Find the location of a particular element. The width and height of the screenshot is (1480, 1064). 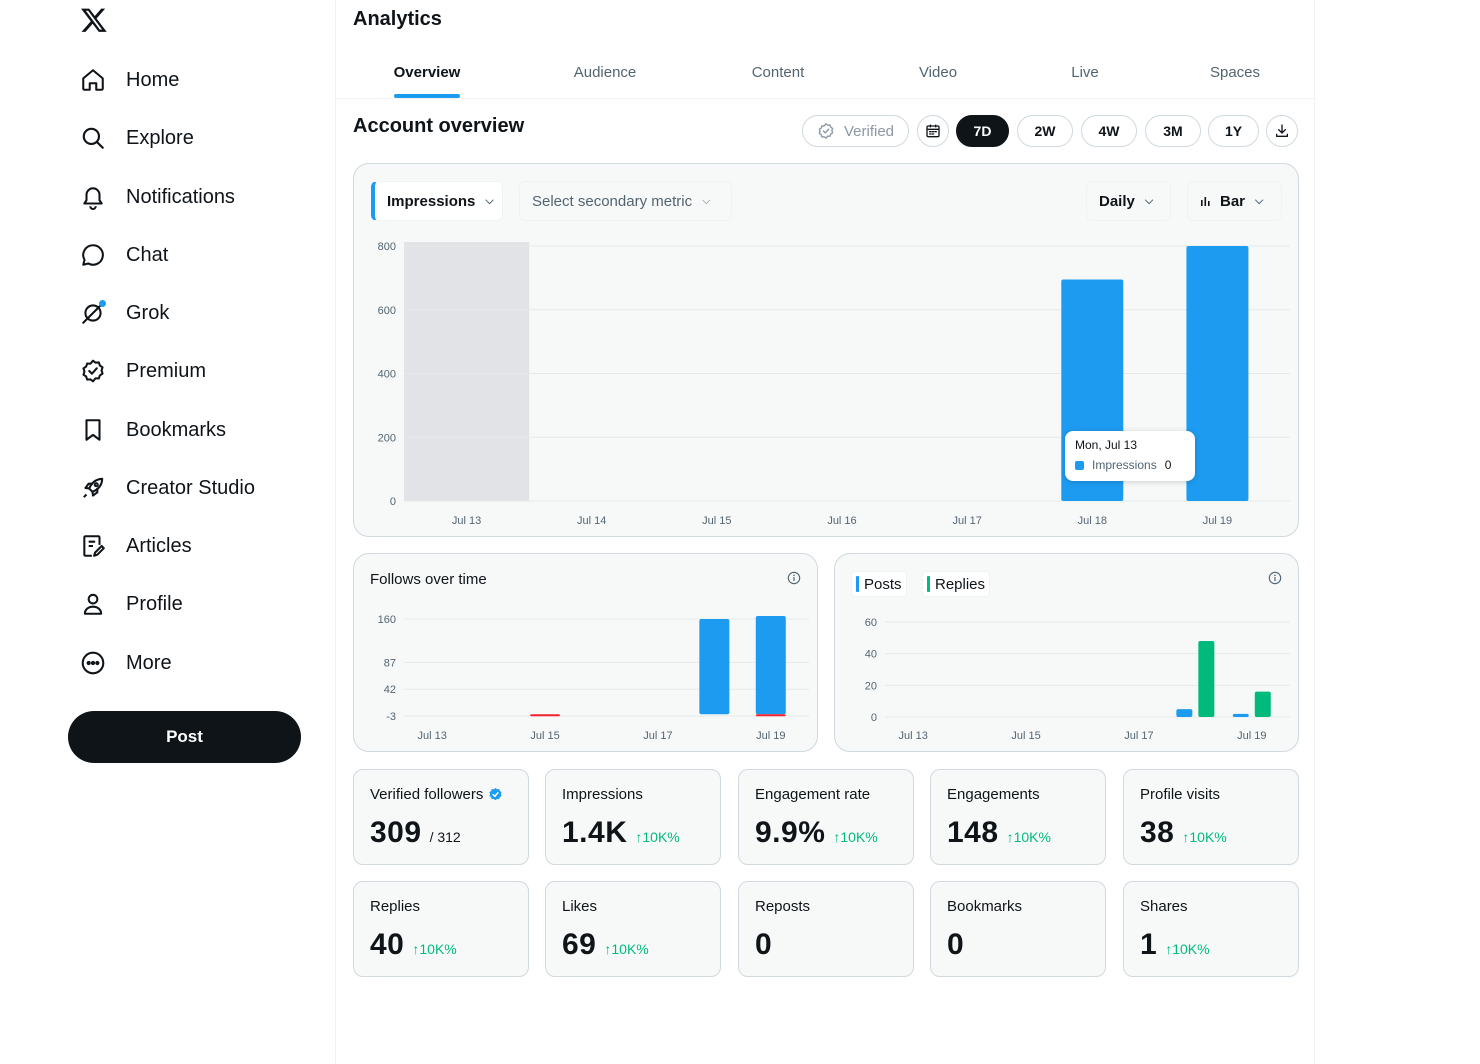

stat-card-impressions: Impressions 1.4K ↑10K% is located at coordinates (633, 817).